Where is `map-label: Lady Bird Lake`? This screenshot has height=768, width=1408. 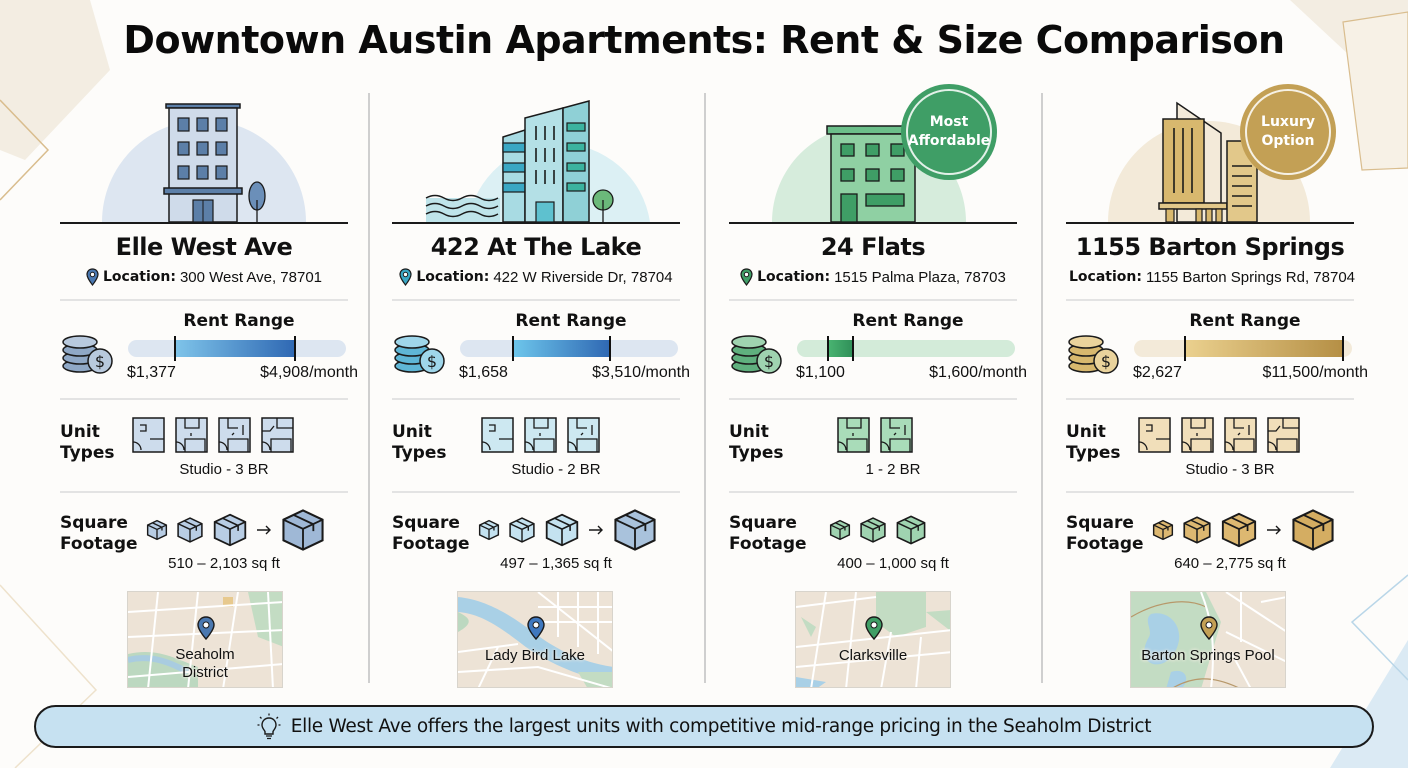 map-label: Lady Bird Lake is located at coordinates (535, 655).